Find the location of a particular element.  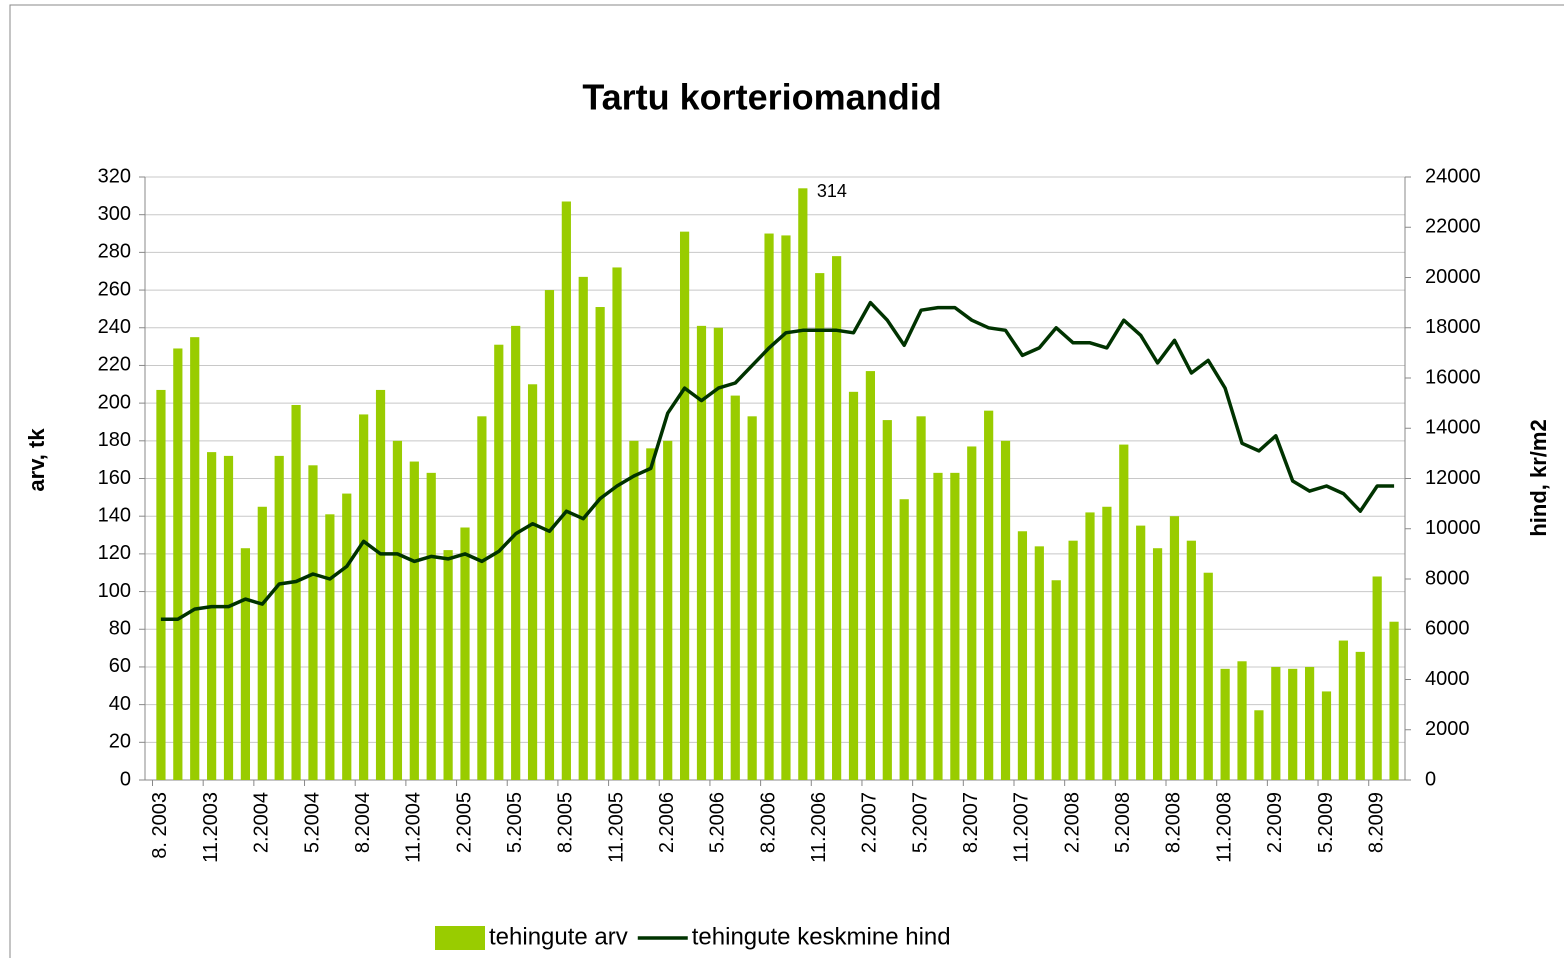

x-tick-label: 2.2004 is located at coordinates (262, 822).